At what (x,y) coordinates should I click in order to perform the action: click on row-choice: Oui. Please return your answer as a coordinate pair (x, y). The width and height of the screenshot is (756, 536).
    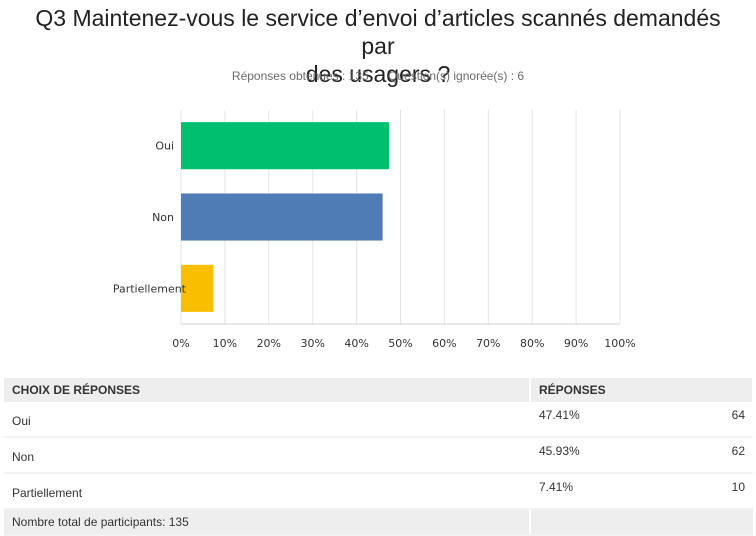
    Looking at the image, I should click on (267, 420).